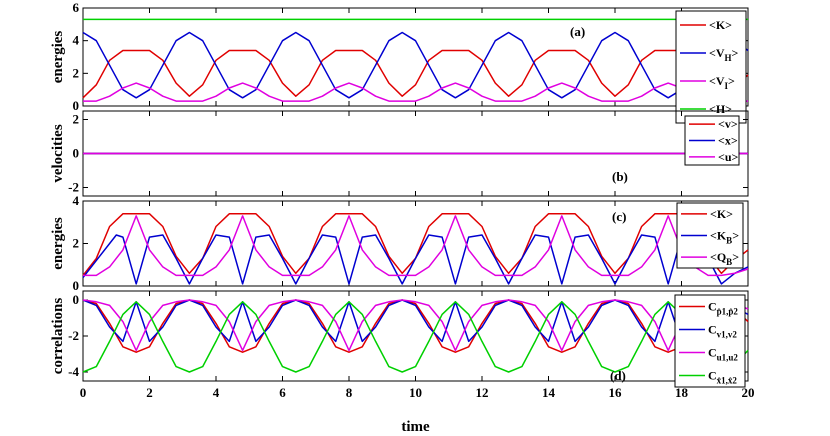 The width and height of the screenshot is (830, 436). Describe the element at coordinates (723, 308) in the screenshot. I see `legend-label-3-0: Cp̂1,p̂2` at that location.